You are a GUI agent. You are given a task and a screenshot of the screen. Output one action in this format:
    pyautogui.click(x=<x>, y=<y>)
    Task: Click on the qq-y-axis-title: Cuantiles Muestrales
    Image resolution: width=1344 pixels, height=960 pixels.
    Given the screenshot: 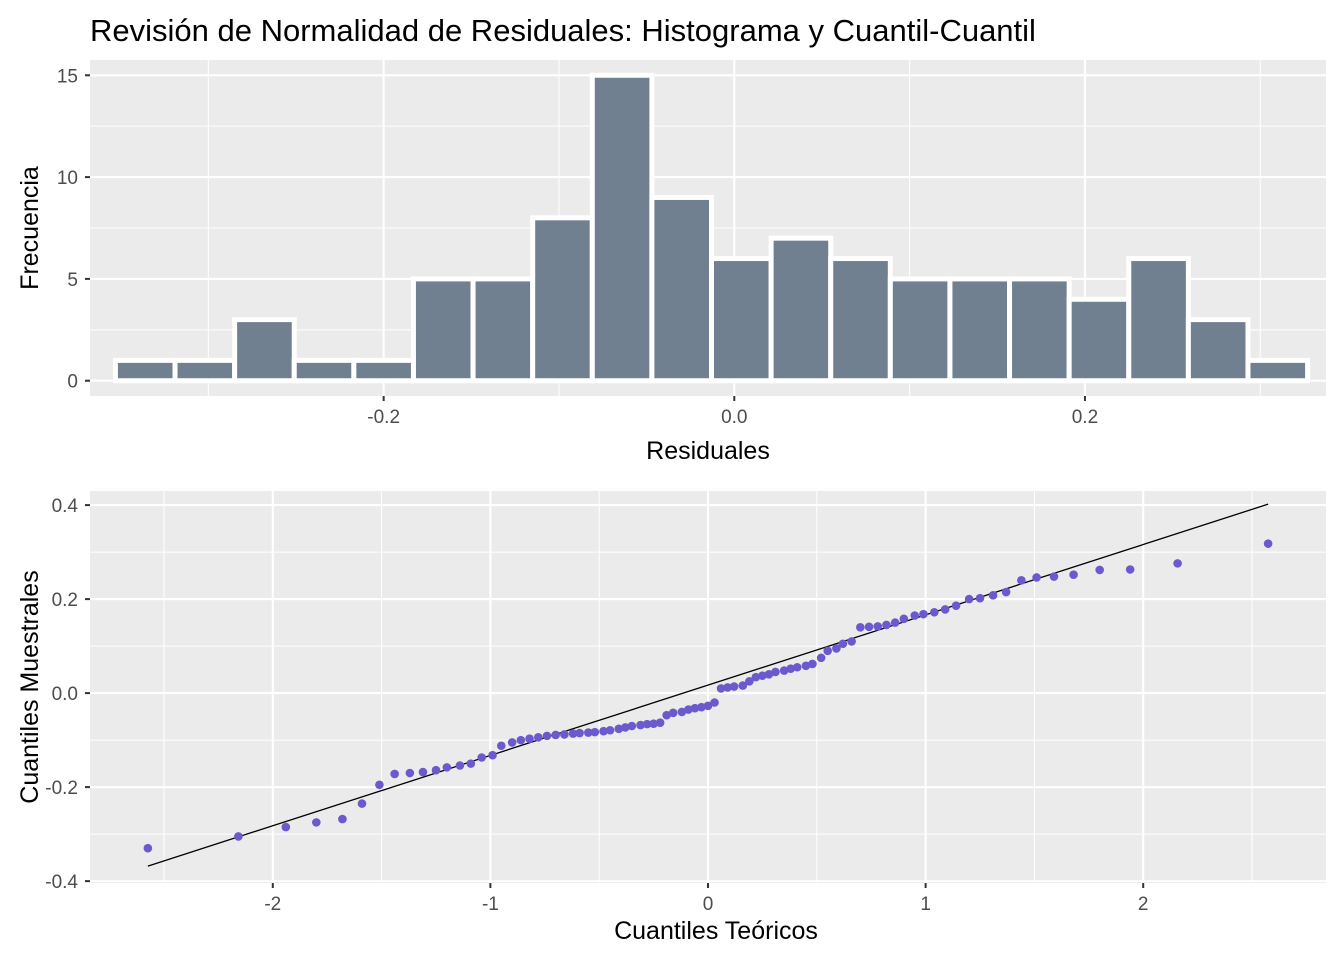 What is the action you would take?
    pyautogui.click(x=30, y=686)
    